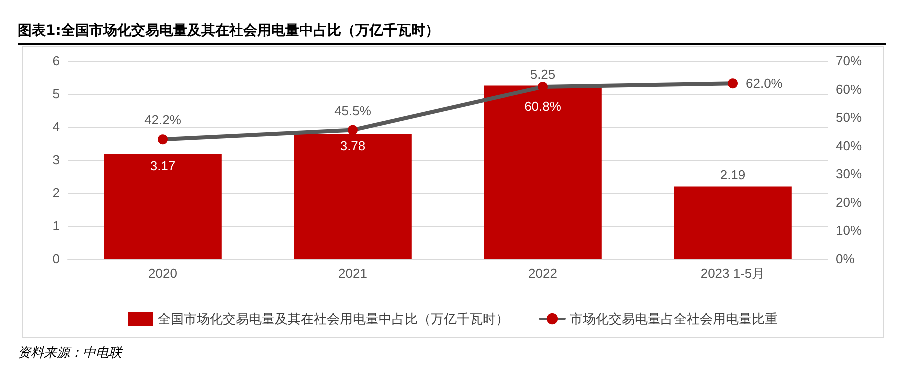  I want to click on y-tick-label: 4, so click(56, 127).